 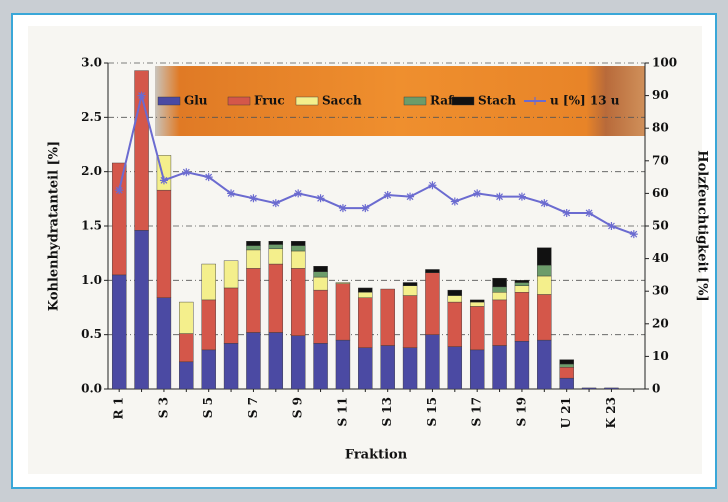 I want to click on x-tick-label: S 5, so click(x=208, y=407).